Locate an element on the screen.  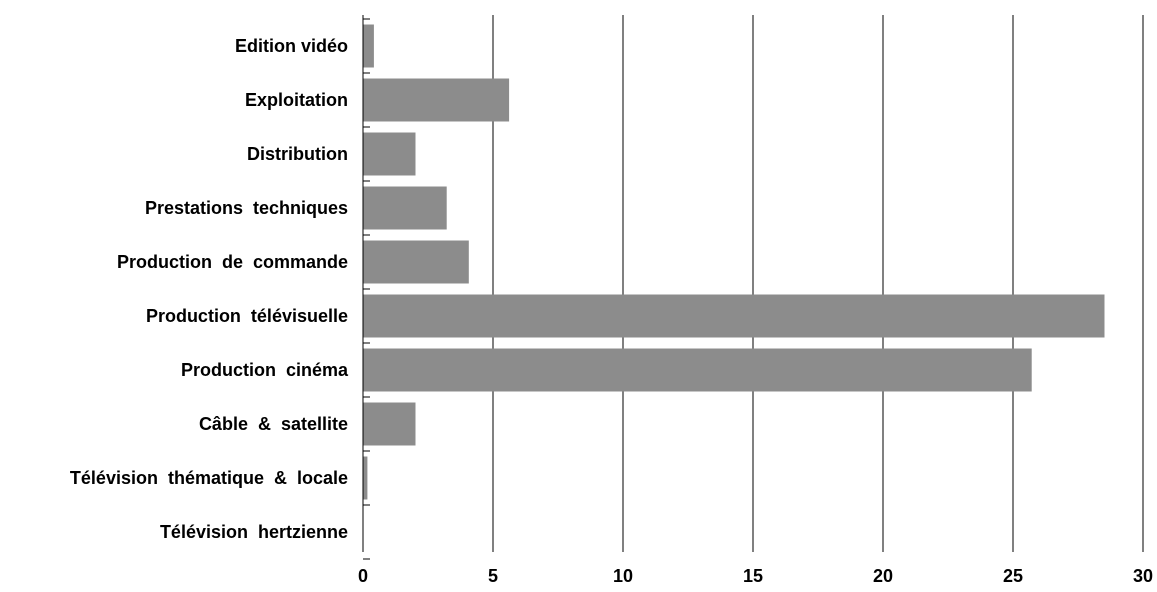
category-label: Production télévisuelle is located at coordinates (247, 316).